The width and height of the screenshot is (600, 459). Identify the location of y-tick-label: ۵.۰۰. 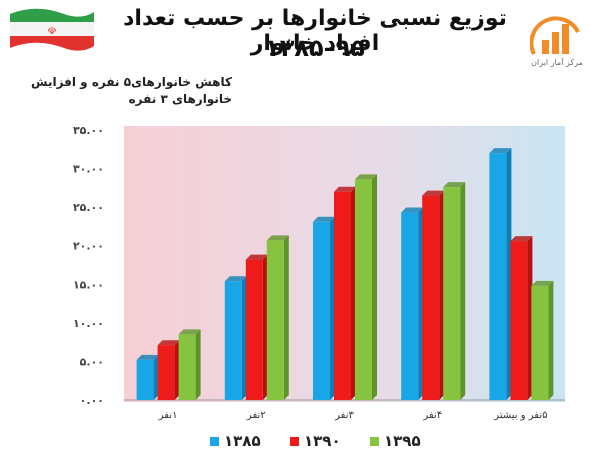
(92, 361).